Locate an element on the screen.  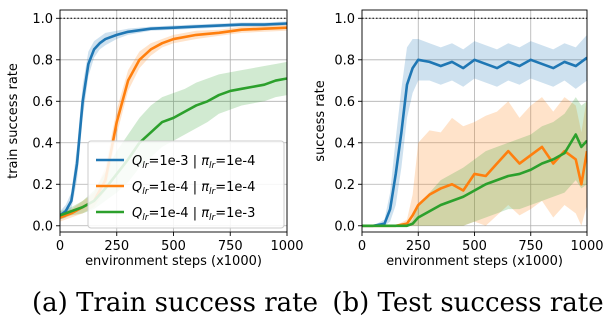
series-1-confidence-band is located at coordinates (474, 161).